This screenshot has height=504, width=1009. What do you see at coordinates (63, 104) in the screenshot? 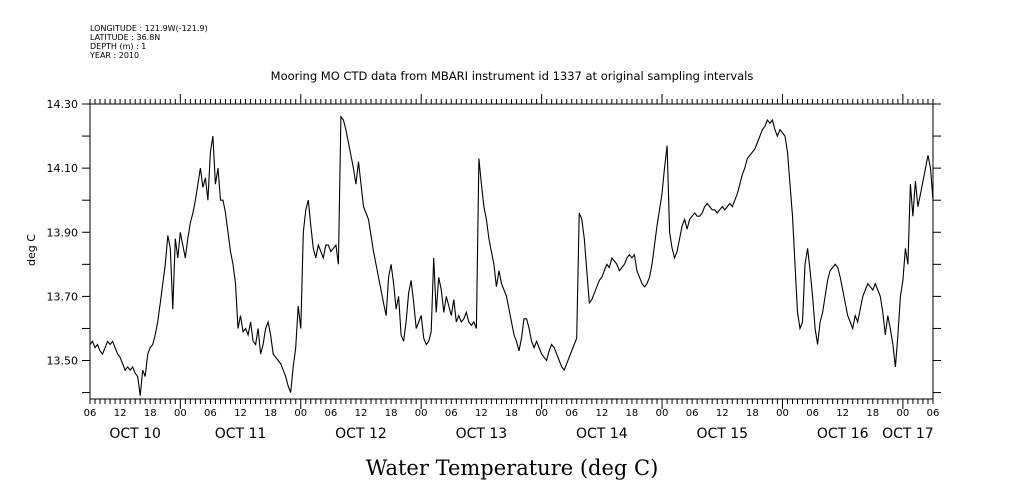
I see `y-tick-label: 14.30` at bounding box center [63, 104].